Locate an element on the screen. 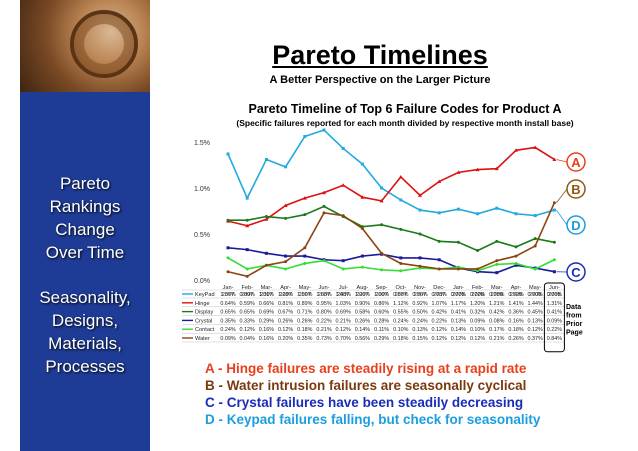  x-tick-label: Oct- is located at coordinates (401, 288).